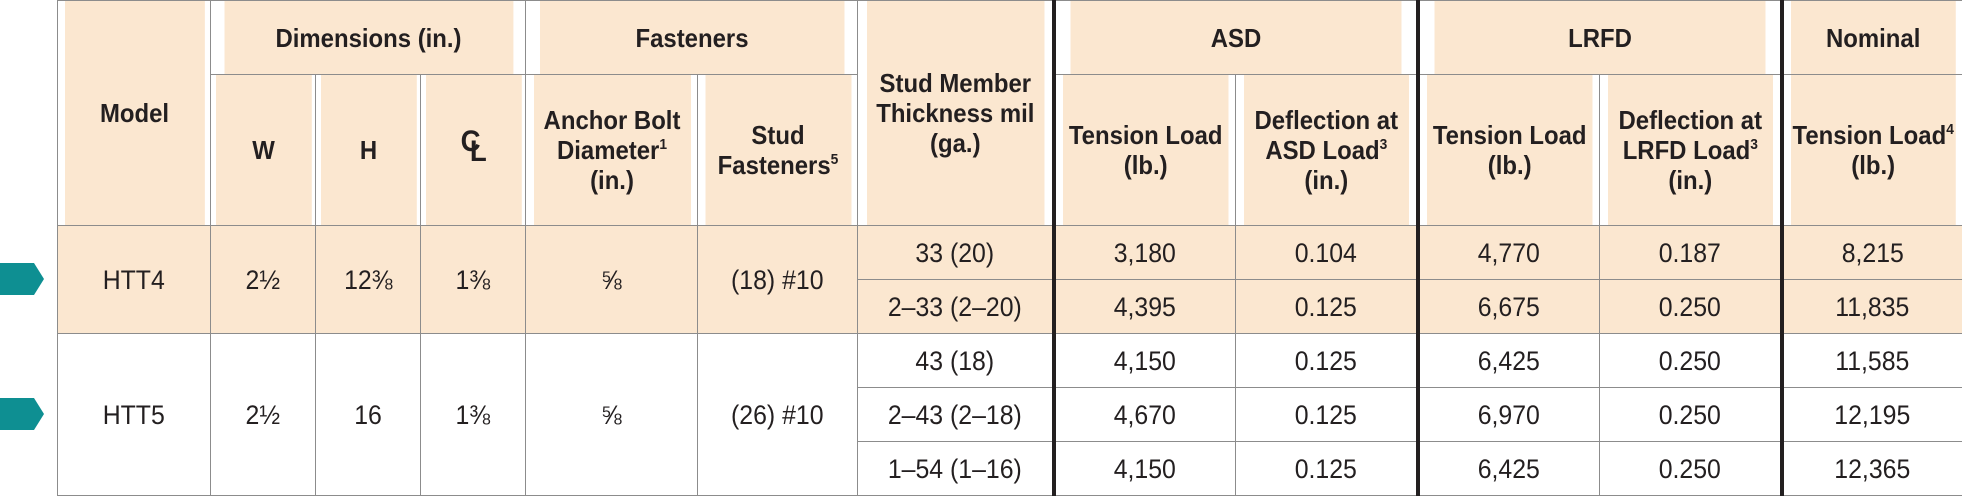 This screenshot has height=497, width=1962. Describe the element at coordinates (1143, 306) in the screenshot. I see `cell-asd-tension: 4,395` at that location.